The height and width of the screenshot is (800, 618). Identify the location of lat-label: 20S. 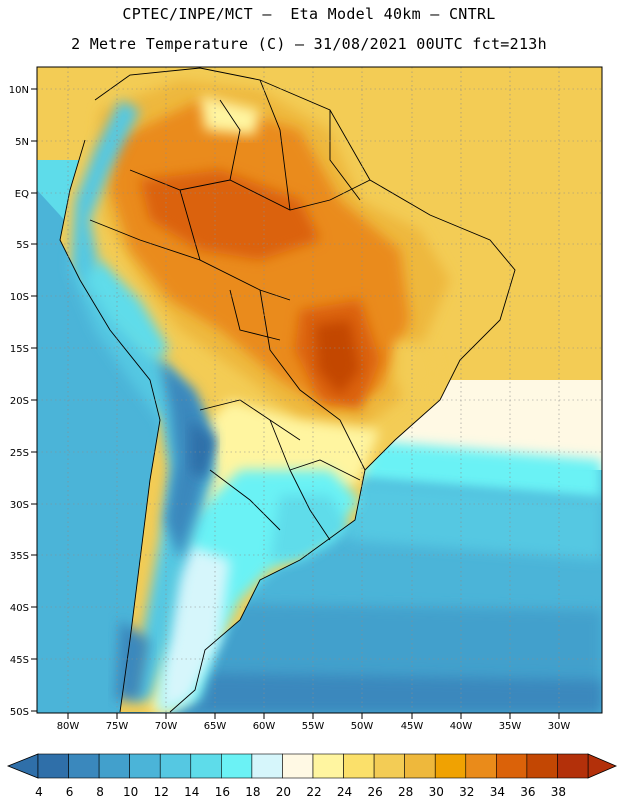
(19, 401).